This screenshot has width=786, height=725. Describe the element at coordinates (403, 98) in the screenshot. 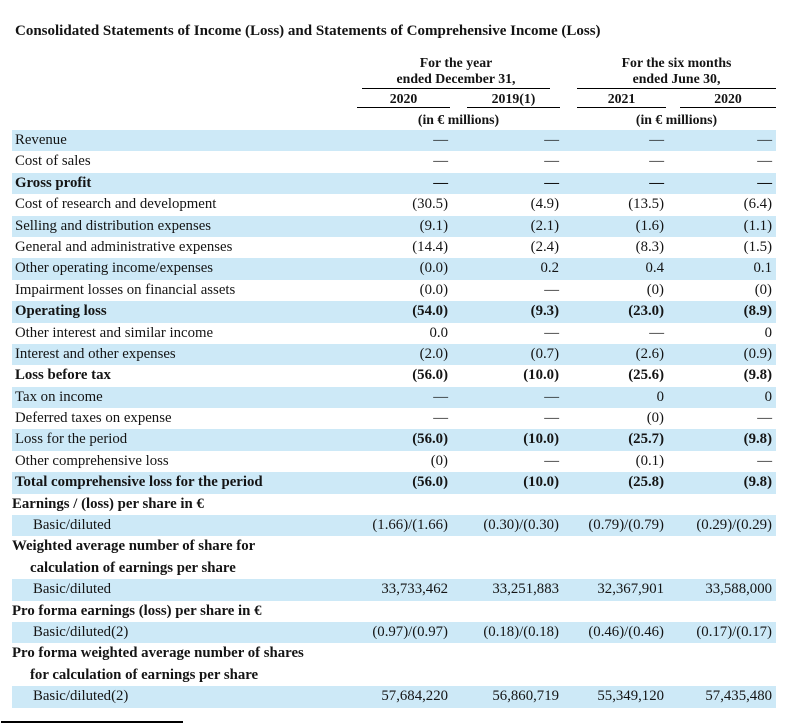

I see `col-header-2020-fy: 2020` at that location.